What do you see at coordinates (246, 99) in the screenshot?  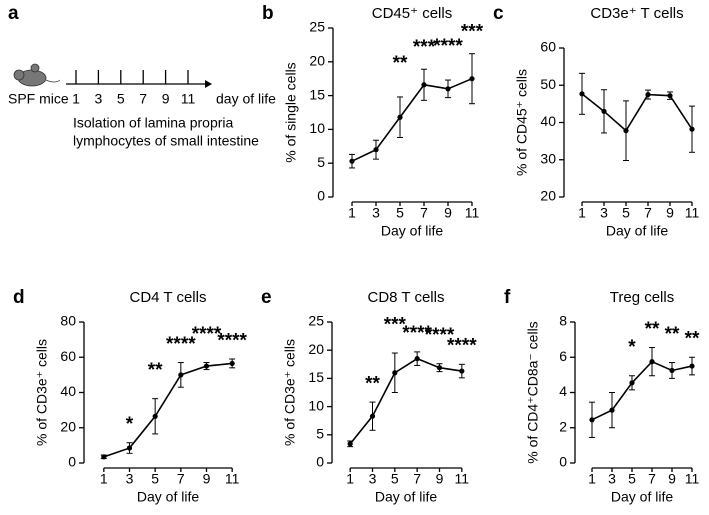 I see `timeline-axis-label: day of life` at bounding box center [246, 99].